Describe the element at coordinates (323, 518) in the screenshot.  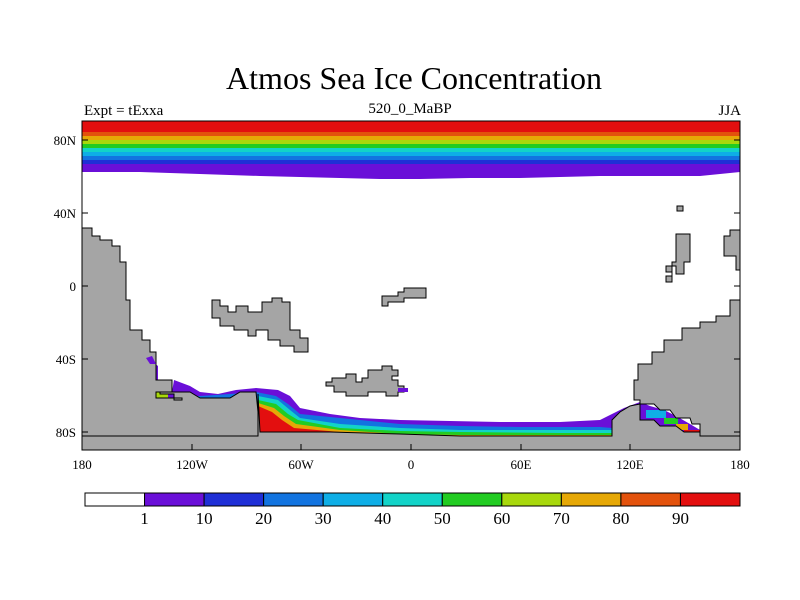
I see `colorbar-label-30: 30` at that location.